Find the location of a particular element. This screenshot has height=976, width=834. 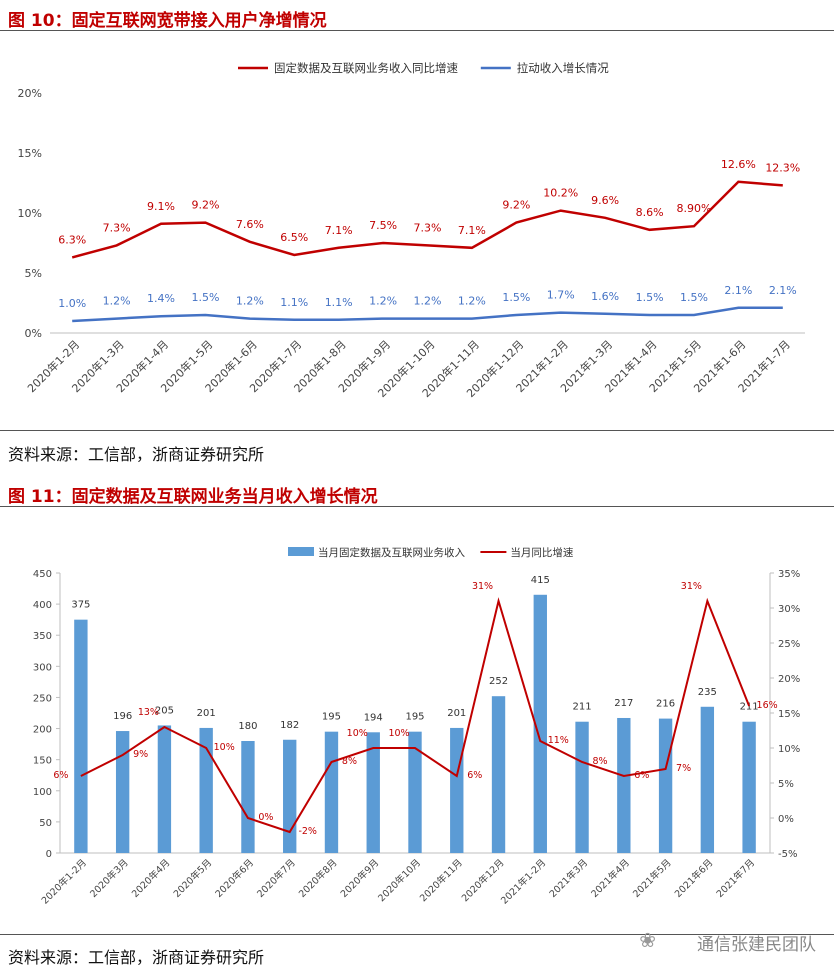

data-label: 12.6% is located at coordinates (738, 164).